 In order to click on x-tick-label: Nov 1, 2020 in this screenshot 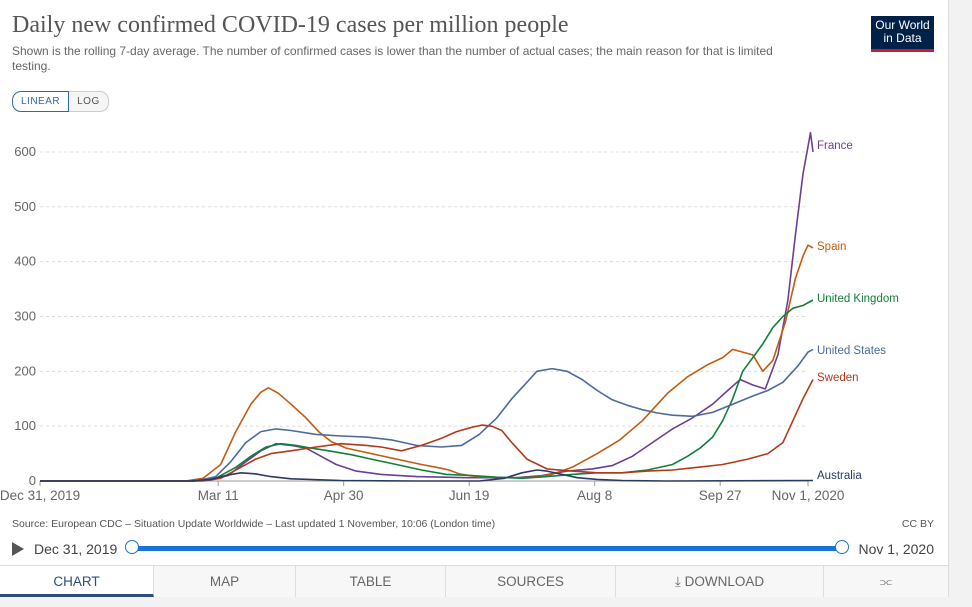, I will do `click(808, 495)`.